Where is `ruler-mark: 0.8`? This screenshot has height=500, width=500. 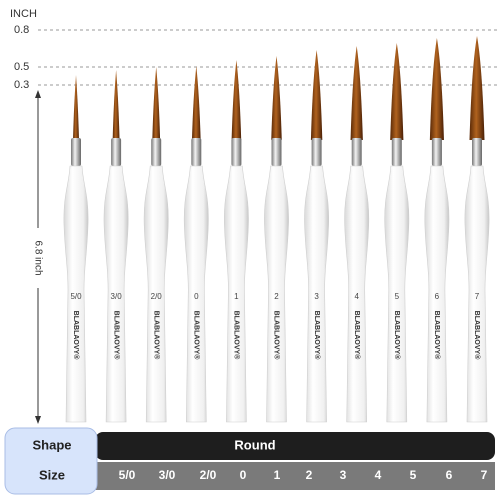 ruler-mark: 0.8 is located at coordinates (21, 30).